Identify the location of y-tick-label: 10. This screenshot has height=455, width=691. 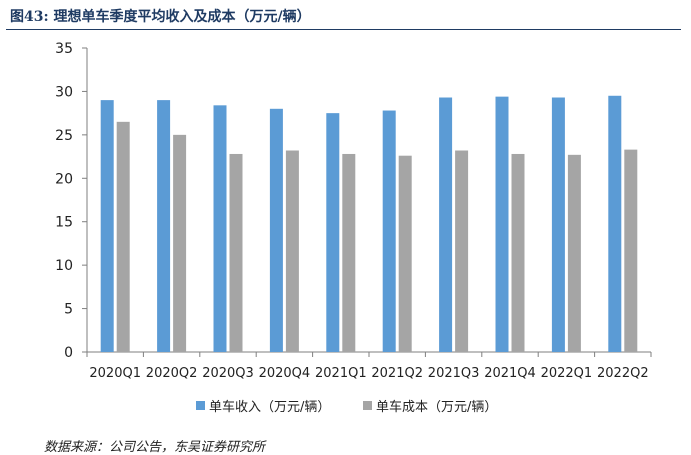
(64, 266).